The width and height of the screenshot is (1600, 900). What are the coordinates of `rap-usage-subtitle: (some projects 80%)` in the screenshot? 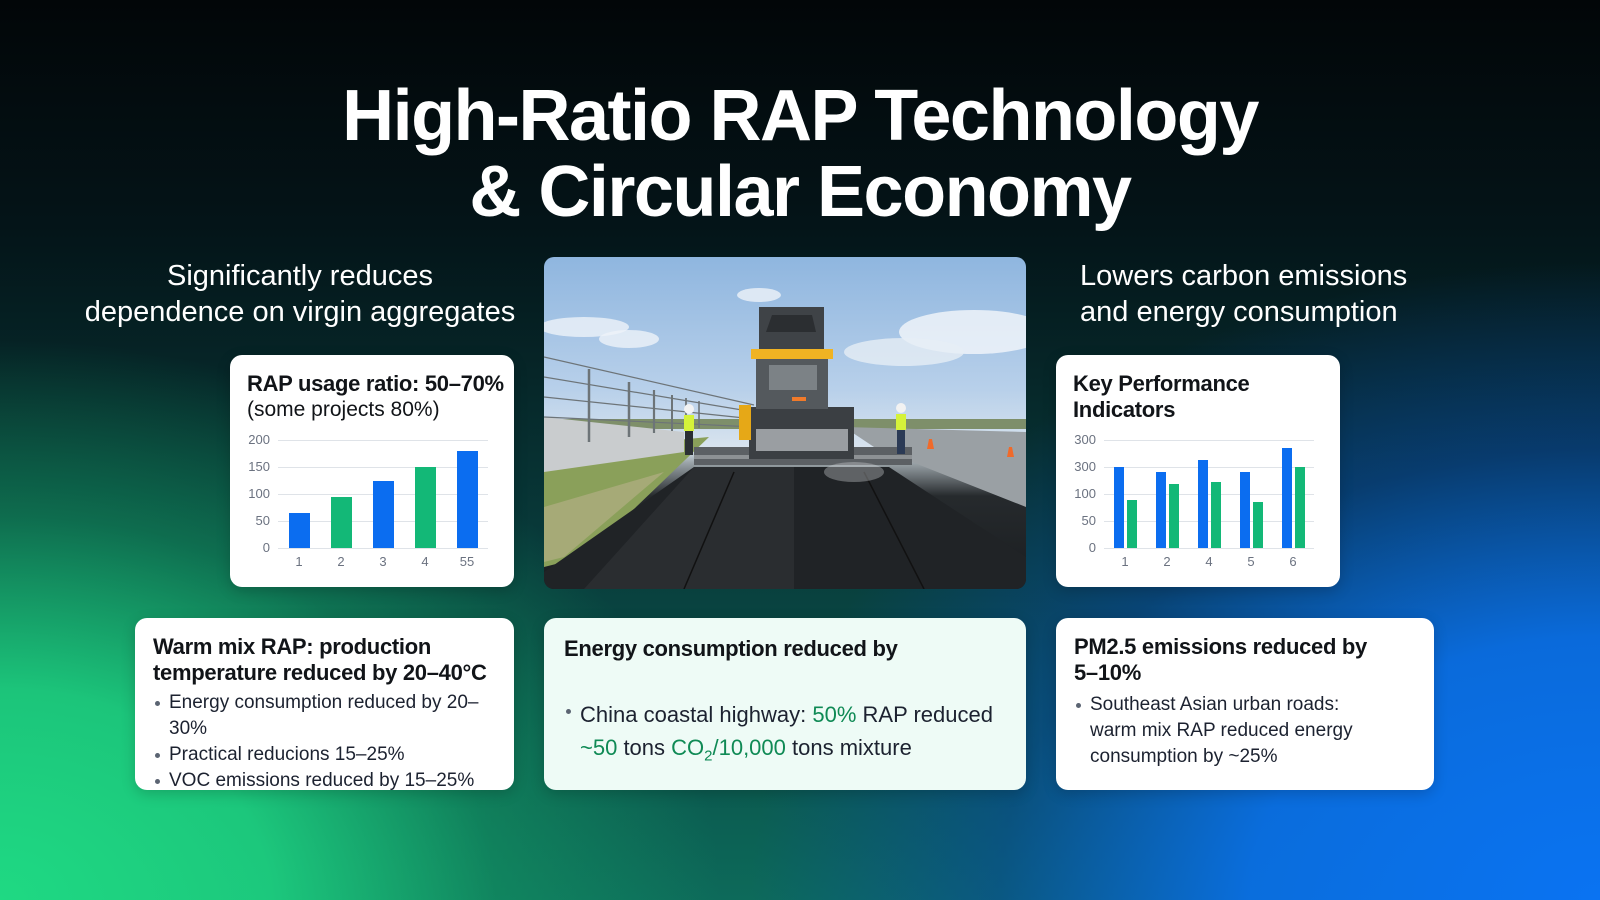 It's located at (343, 409).